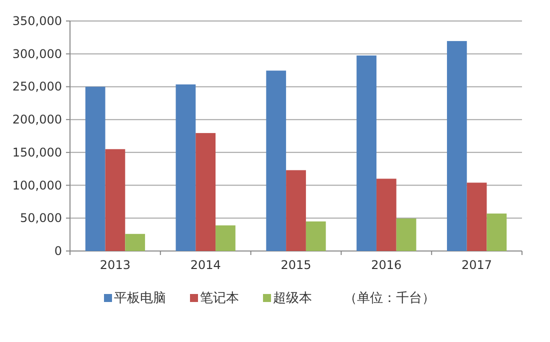  What do you see at coordinates (41, 218) in the screenshot?
I see `y-tick-label: 50,000` at bounding box center [41, 218].